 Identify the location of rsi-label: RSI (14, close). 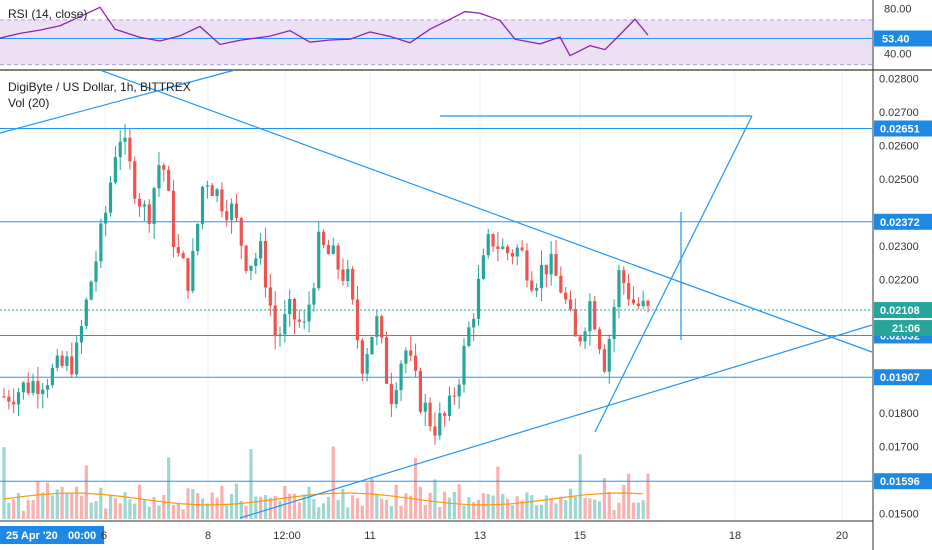
(47, 14).